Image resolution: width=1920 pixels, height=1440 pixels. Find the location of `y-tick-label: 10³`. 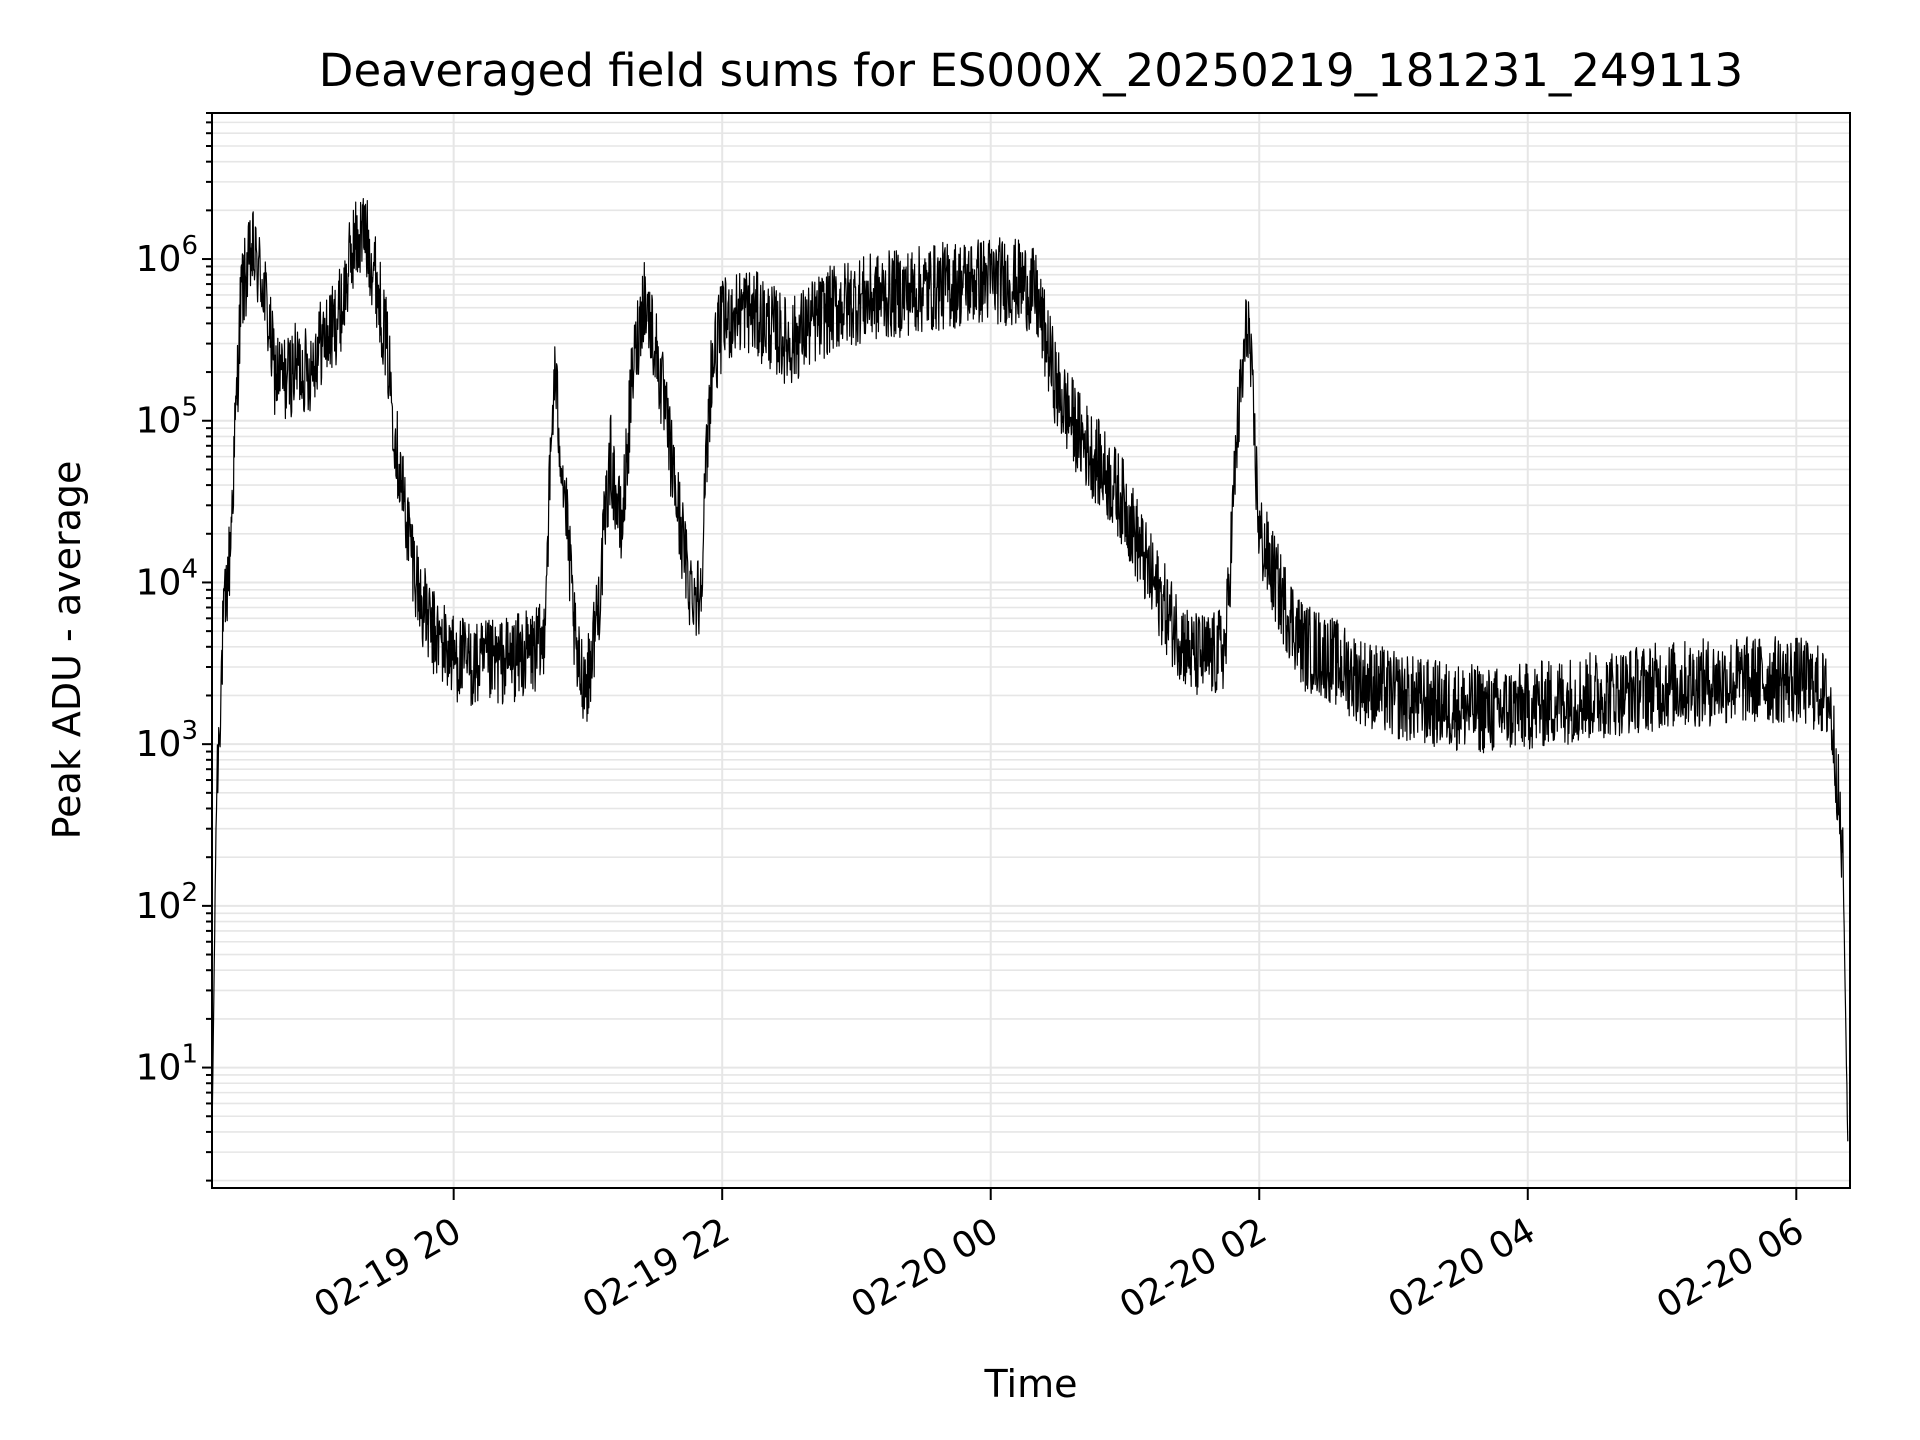

y-tick-label: 10³ is located at coordinates (167, 740).